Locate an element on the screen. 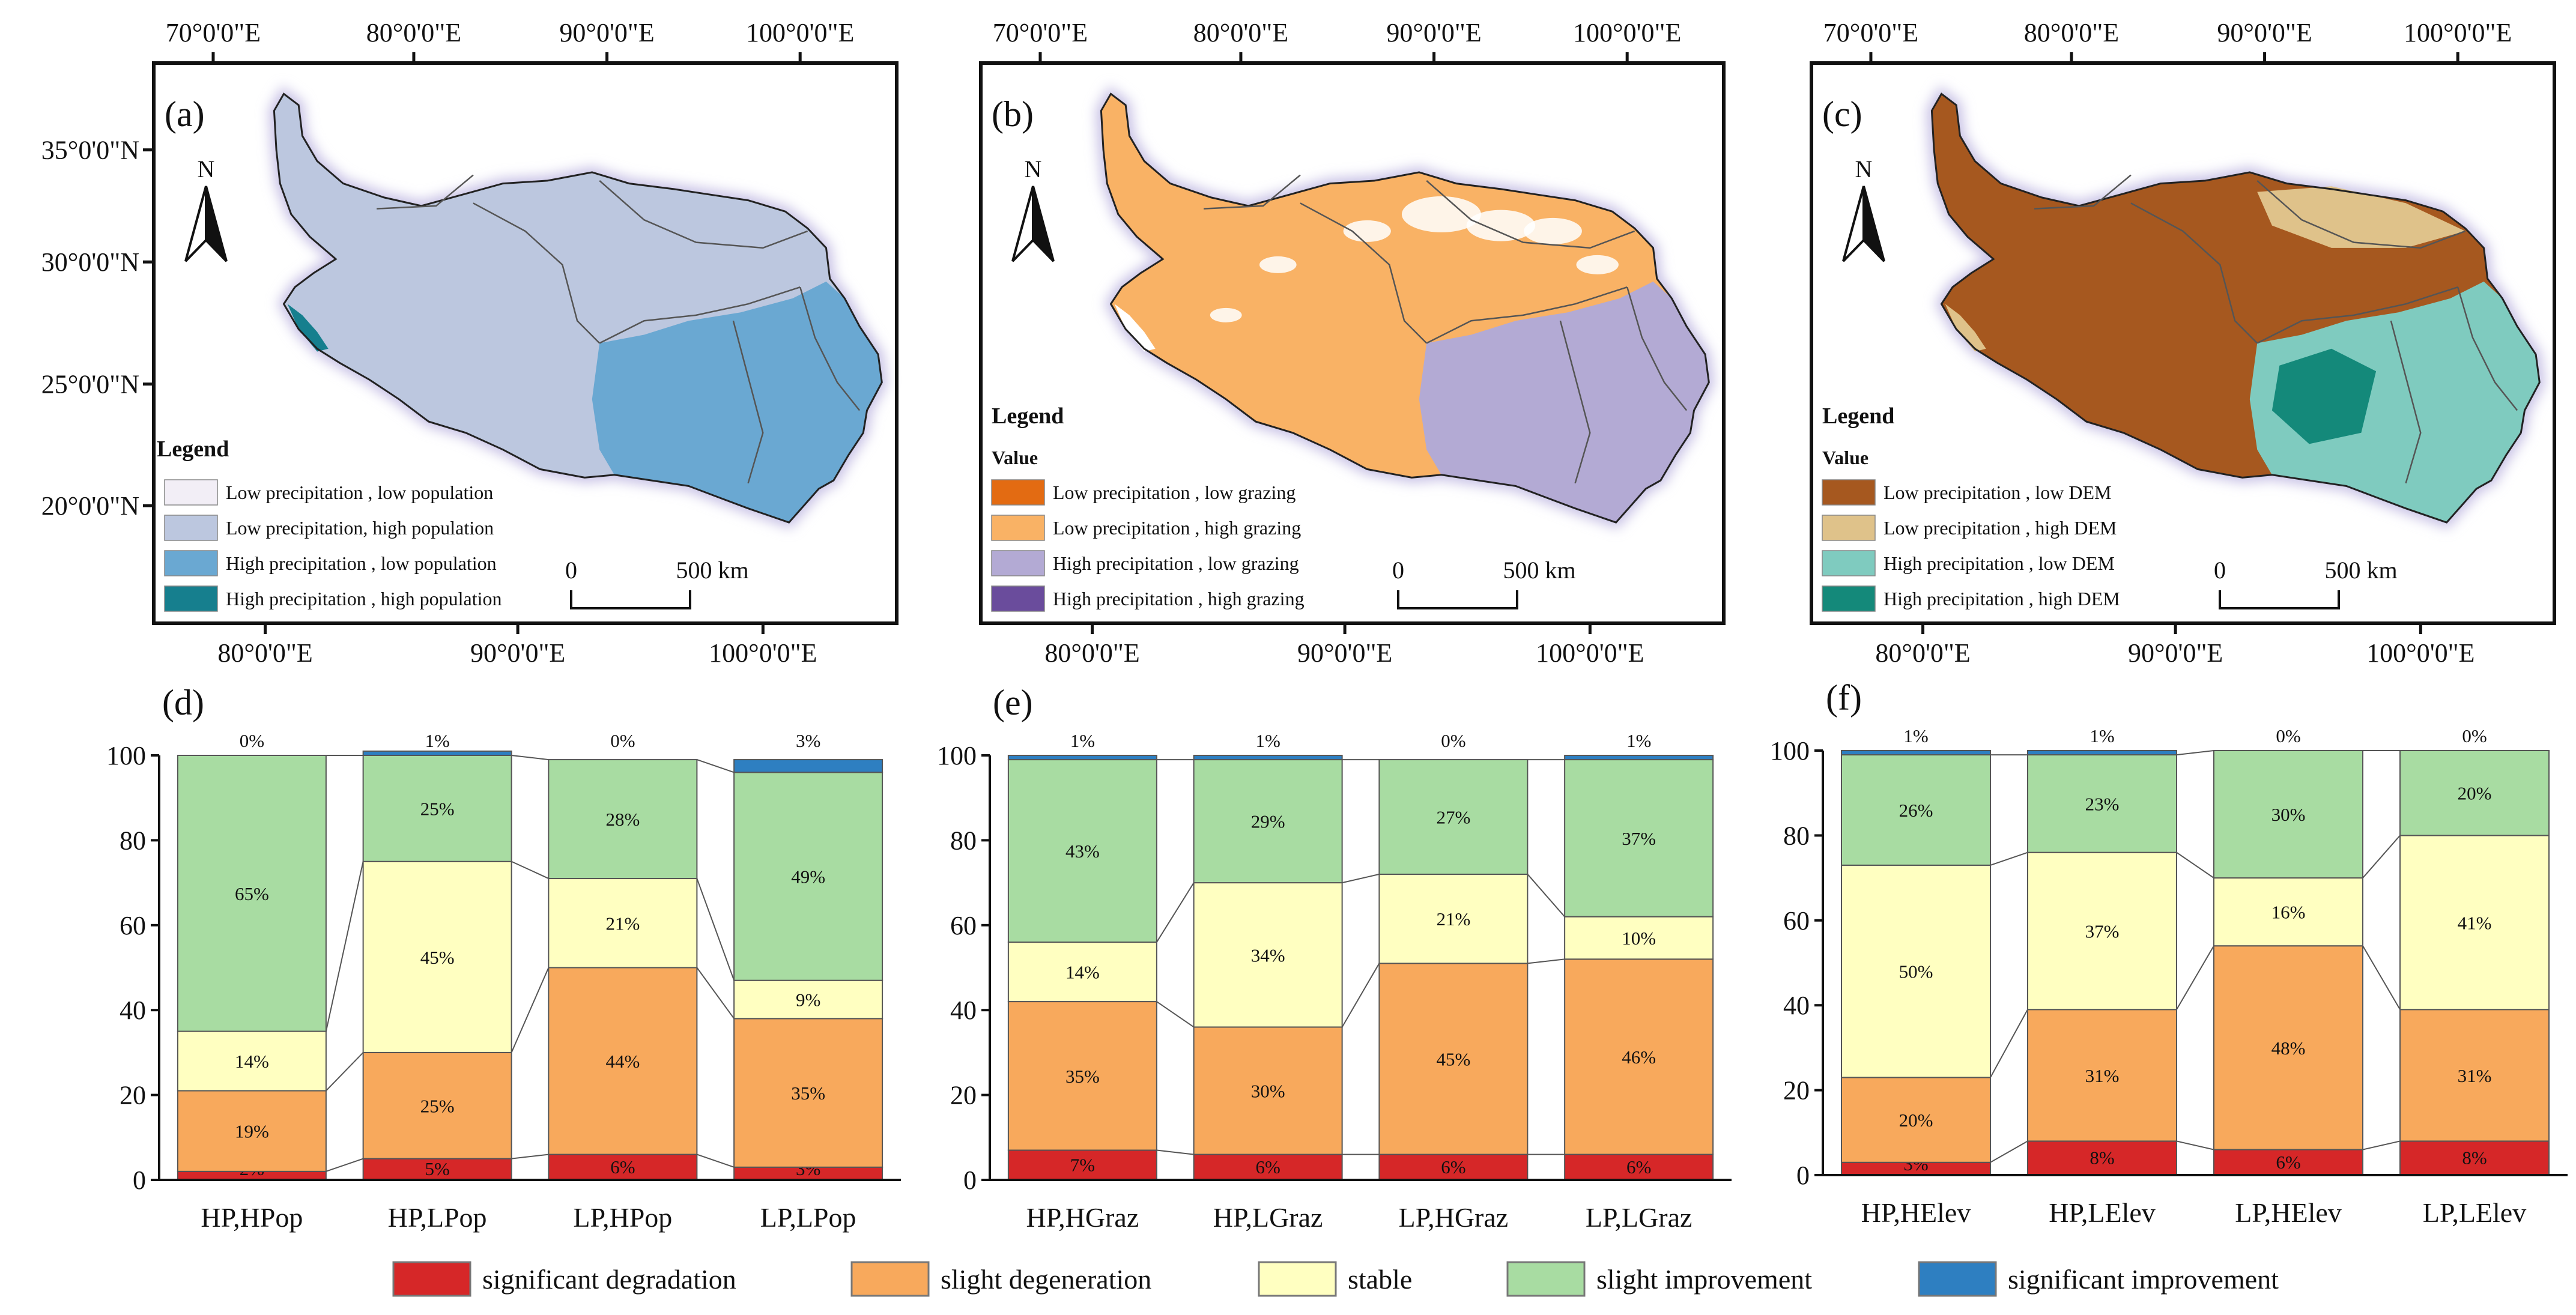  legend-subtitle: Value is located at coordinates (1845, 457).